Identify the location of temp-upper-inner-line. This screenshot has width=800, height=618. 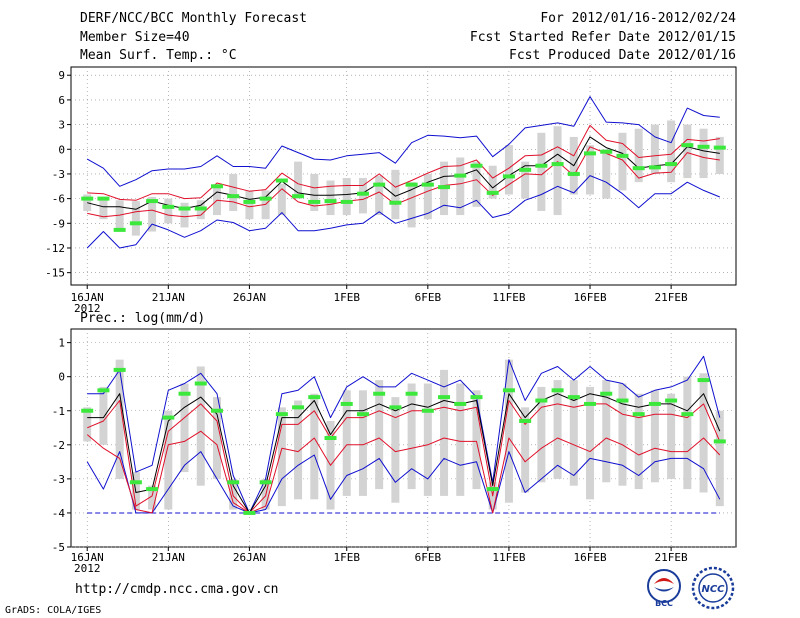
(403, 162).